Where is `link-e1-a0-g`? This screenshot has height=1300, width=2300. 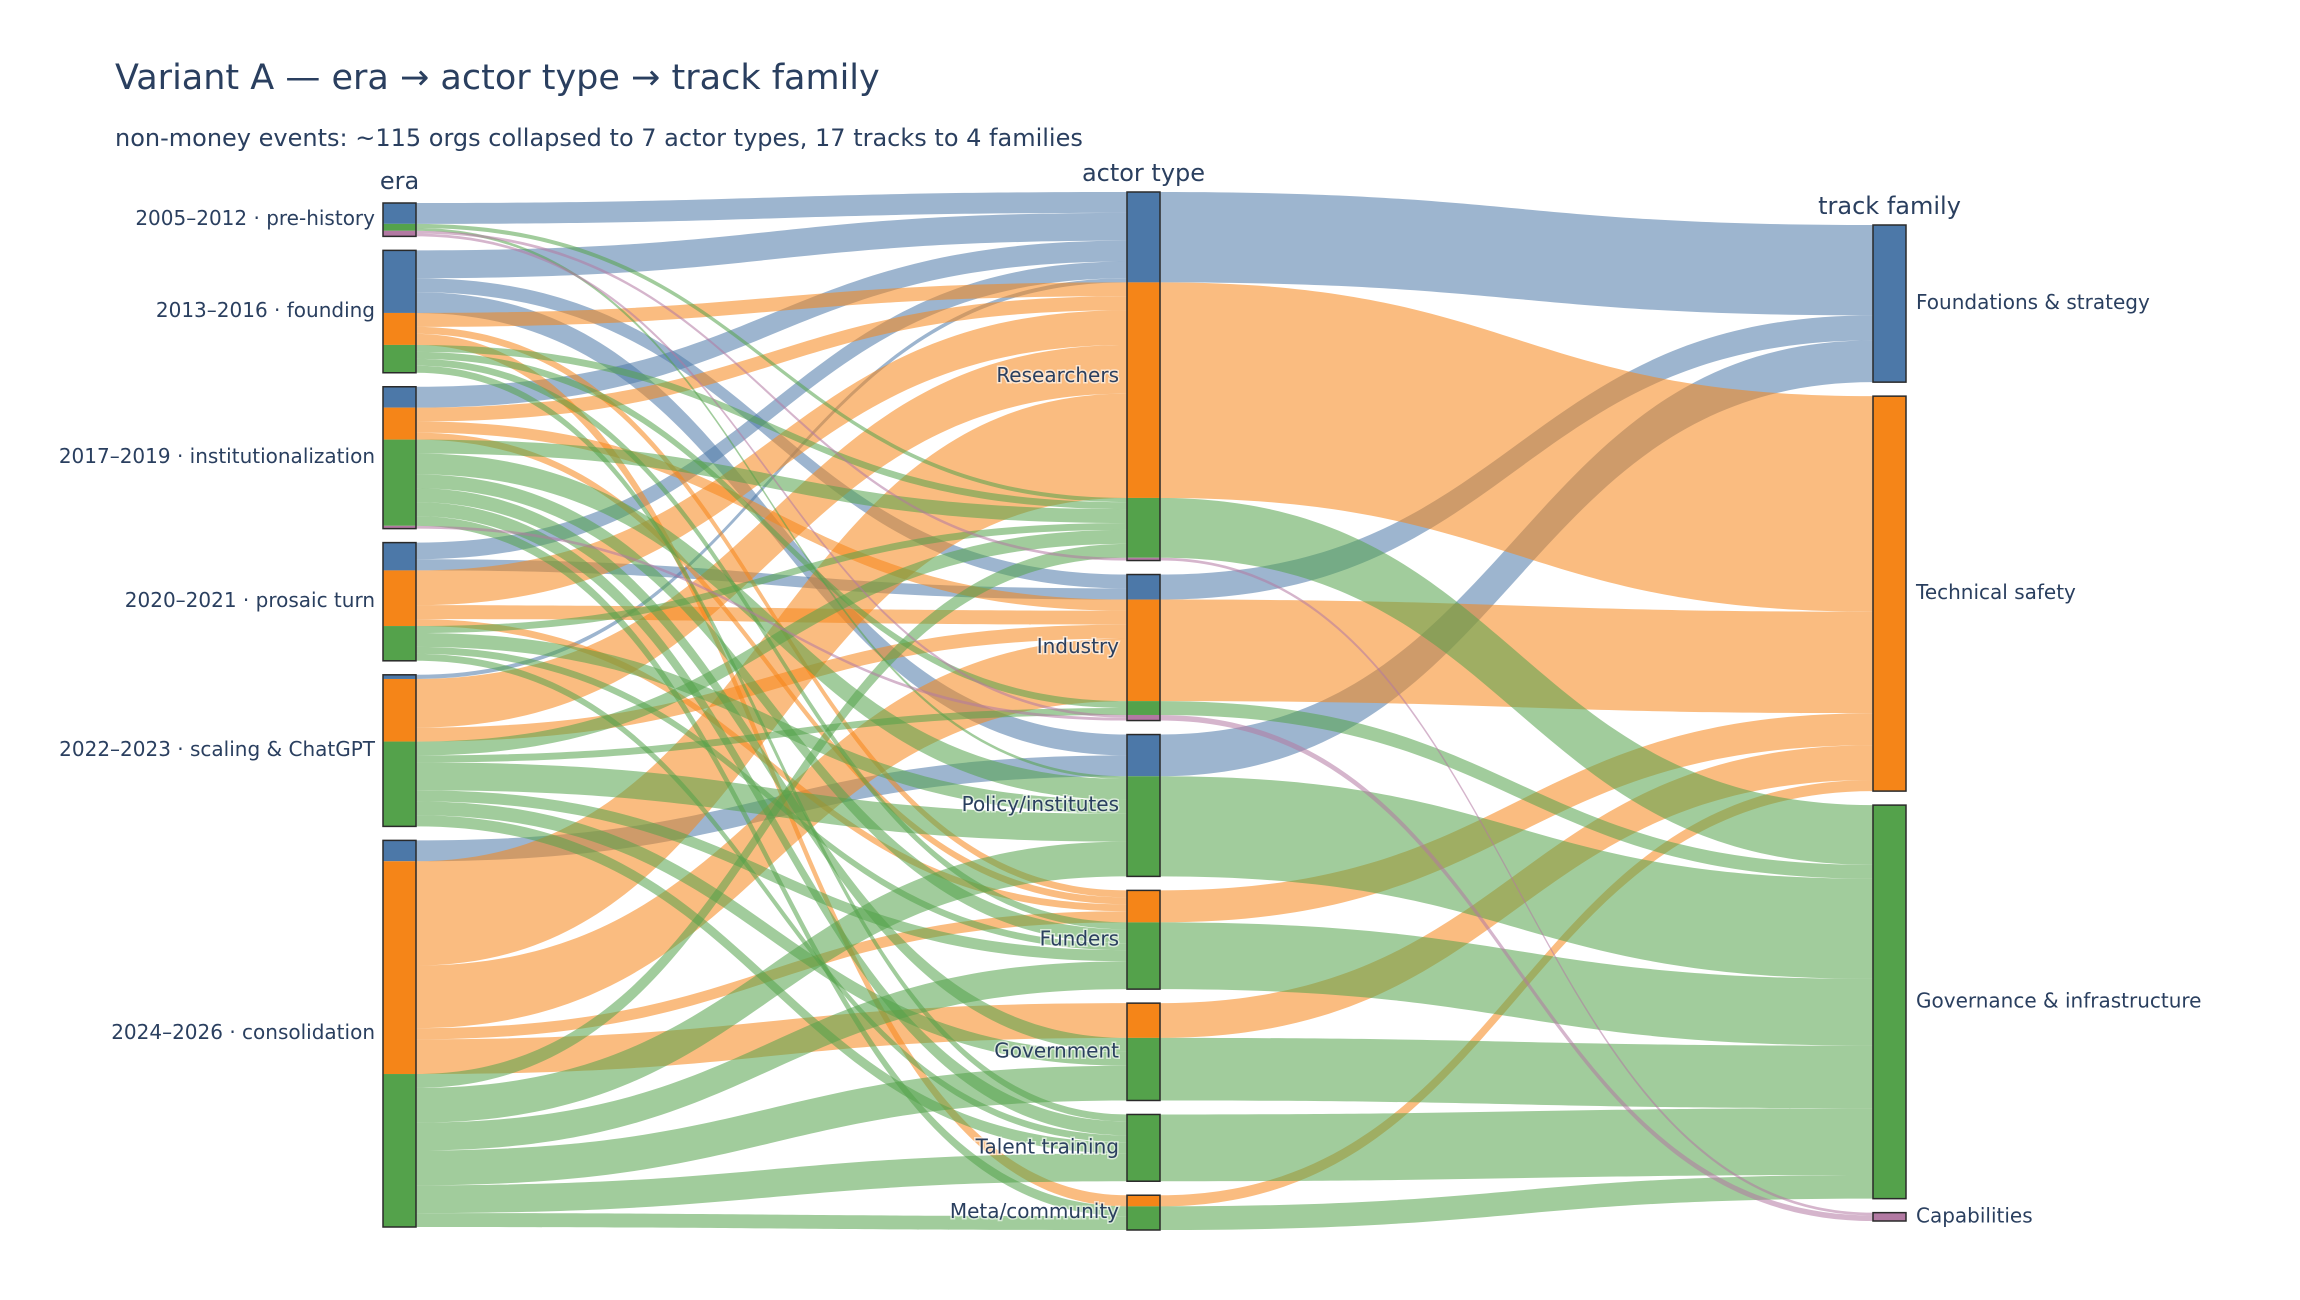 link-e1-a0-g is located at coordinates (771, 427).